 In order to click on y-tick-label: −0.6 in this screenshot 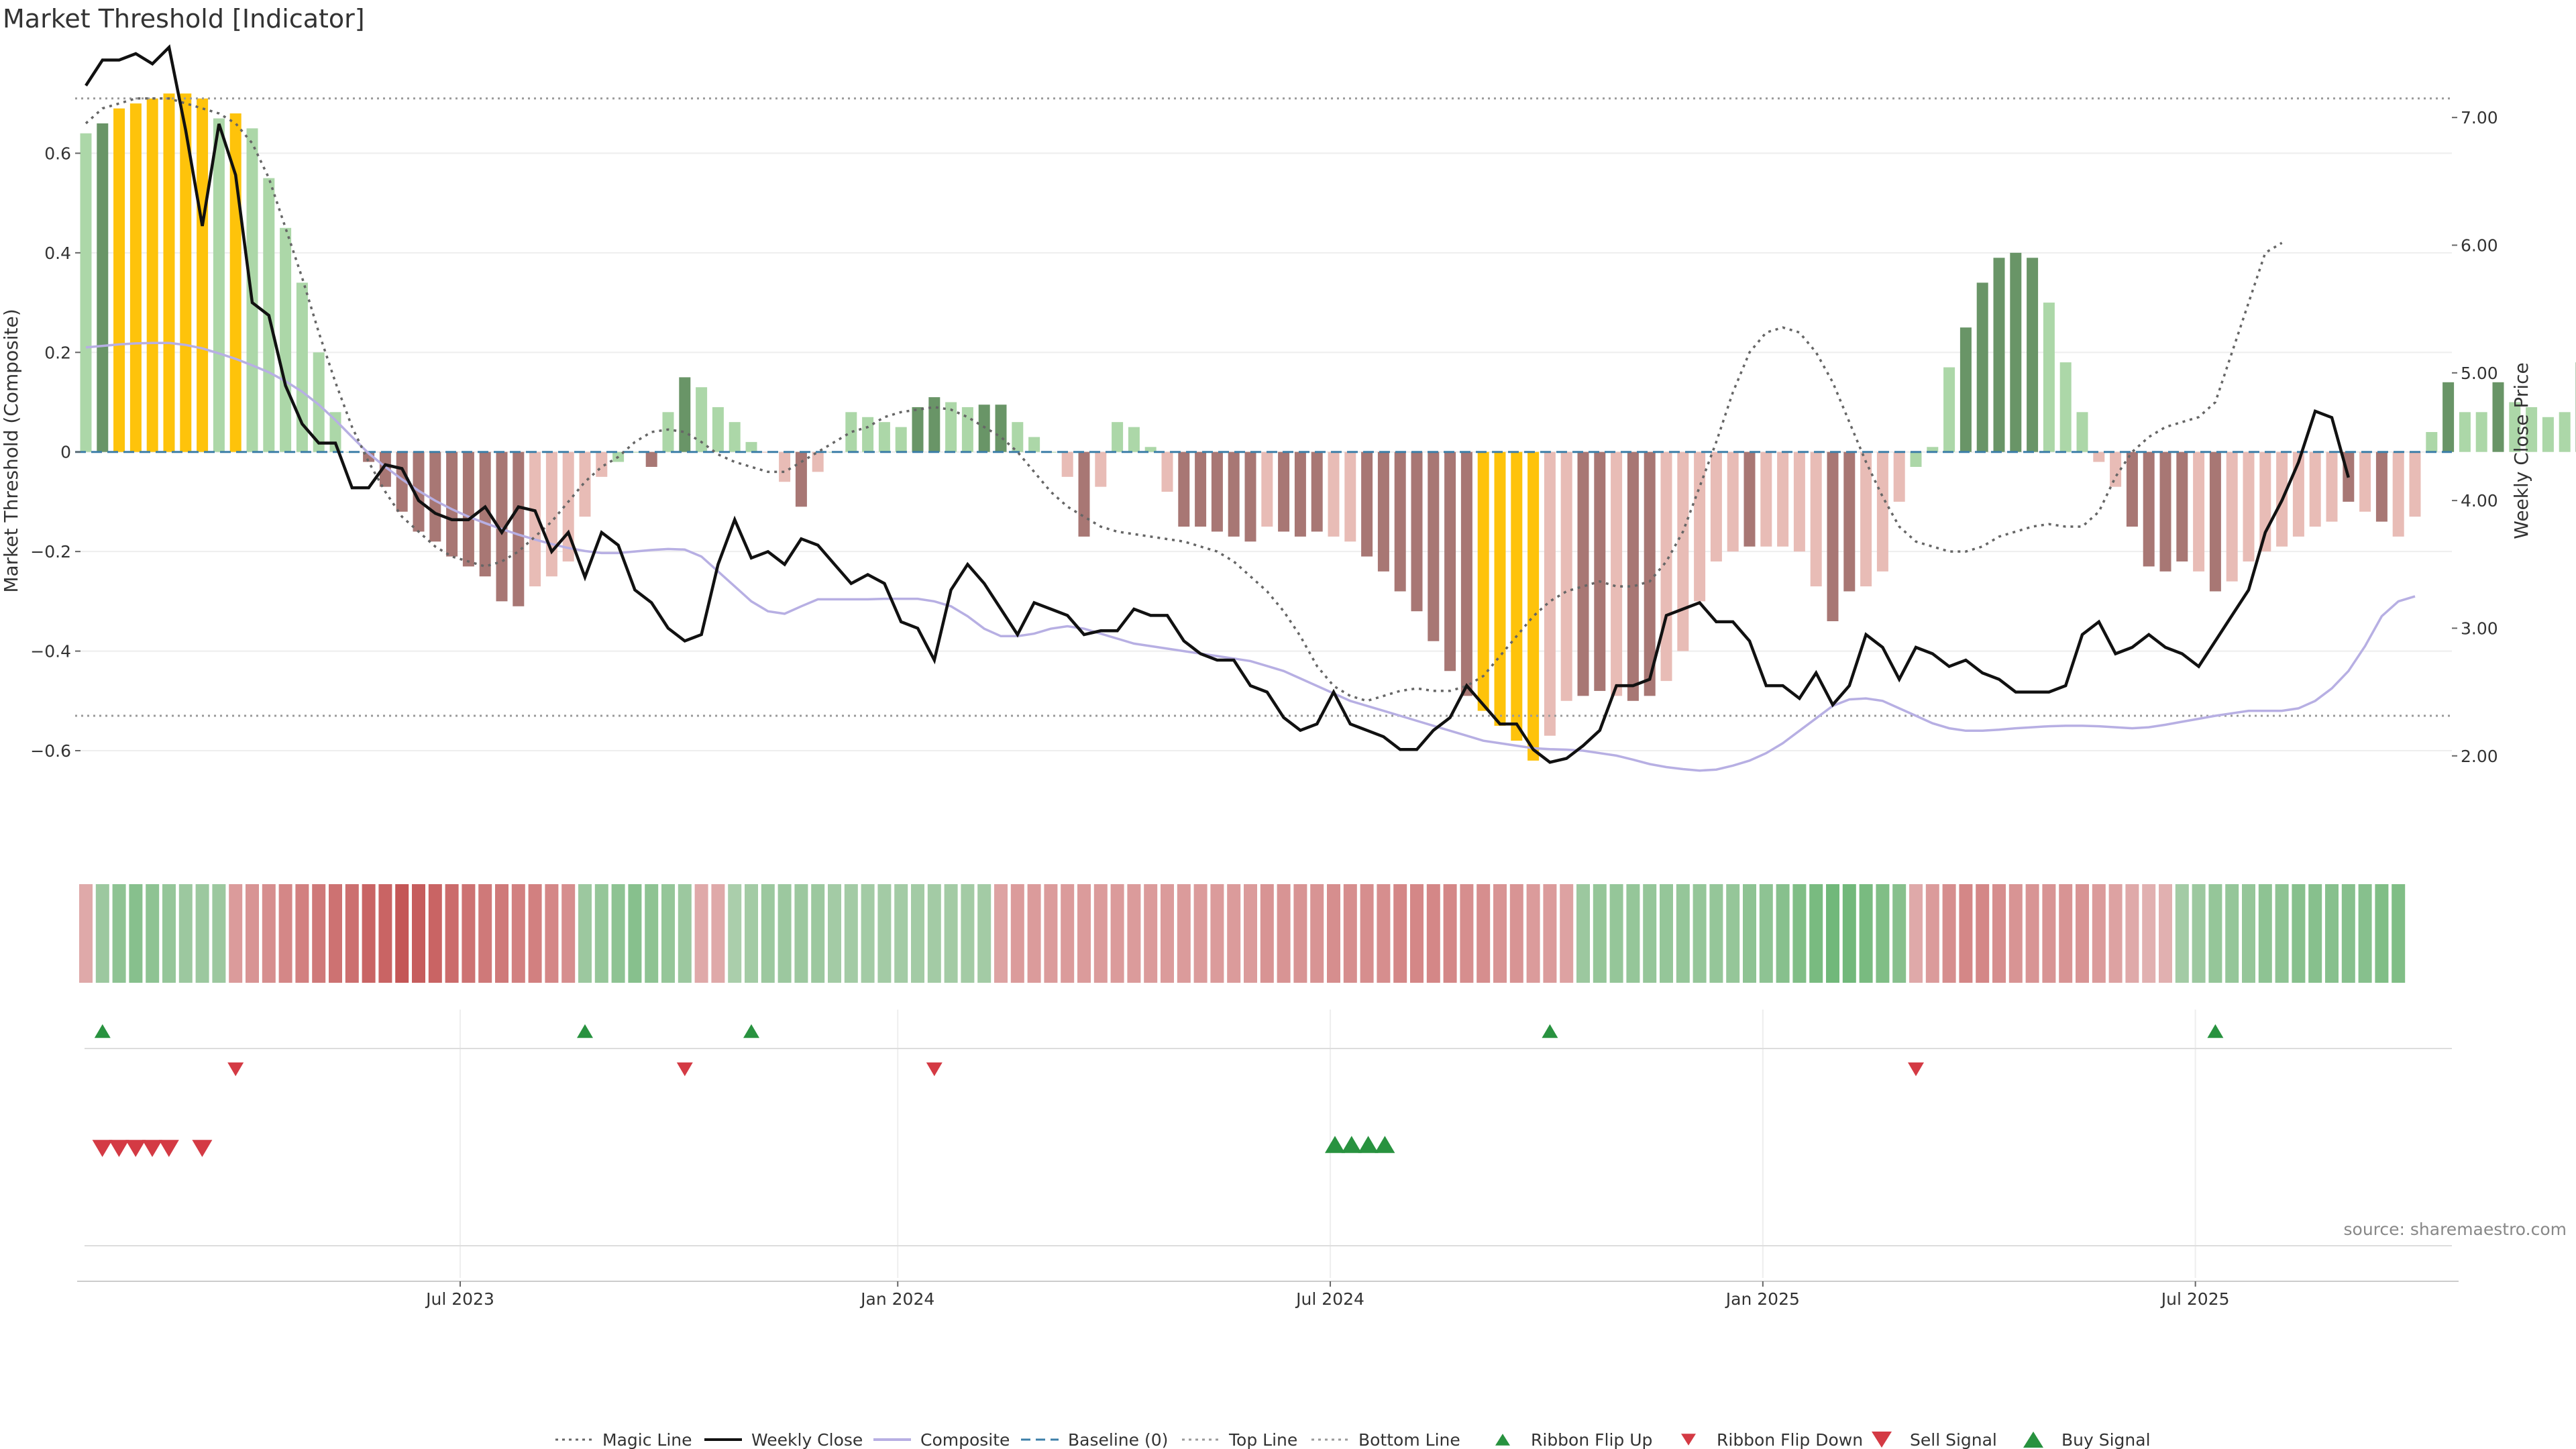, I will do `click(50, 751)`.